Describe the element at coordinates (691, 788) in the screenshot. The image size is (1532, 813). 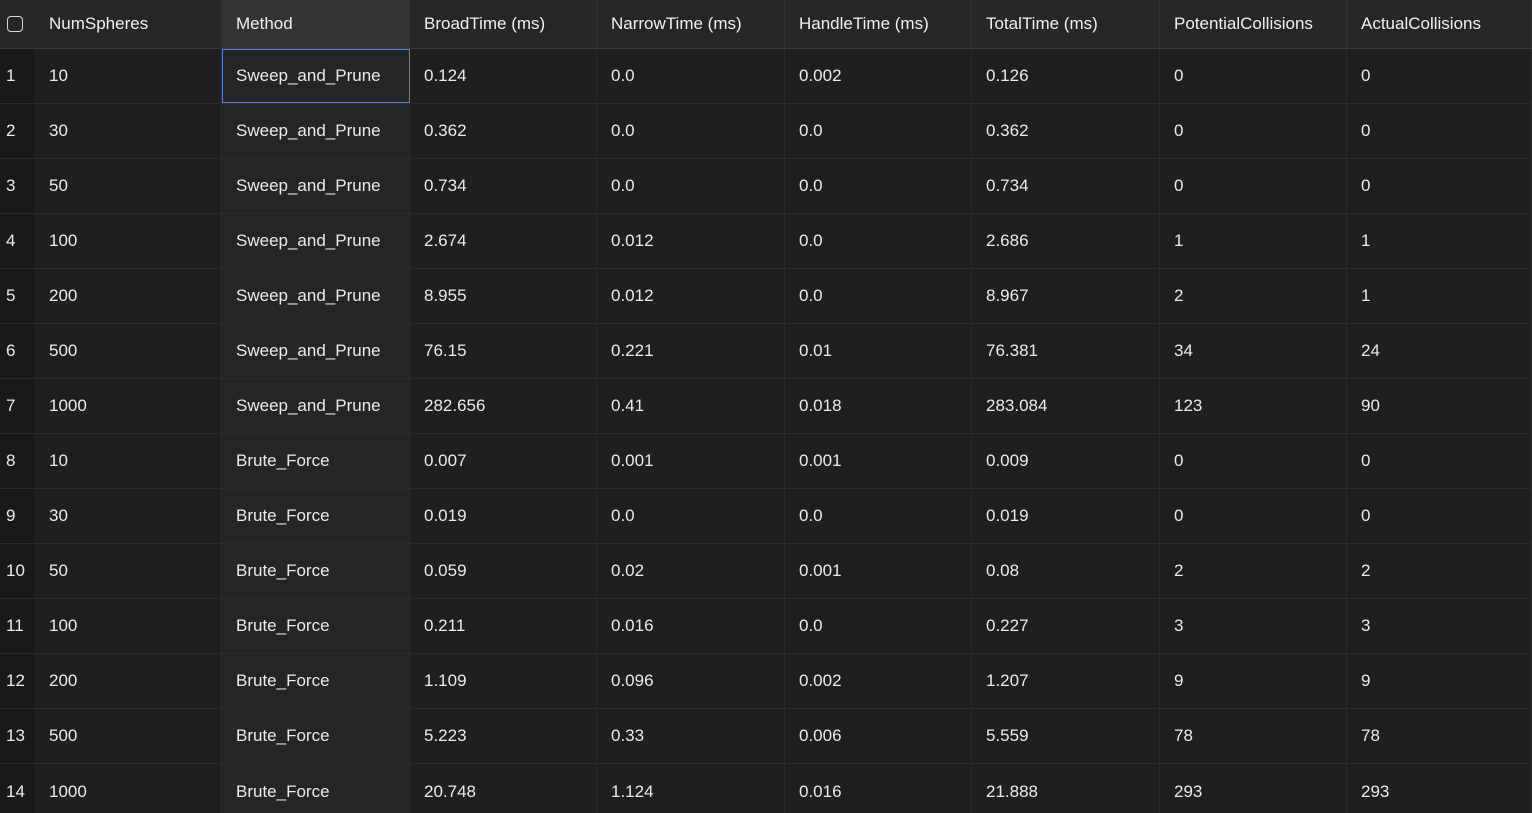
I see `cell-narrowtime: 1.124` at that location.